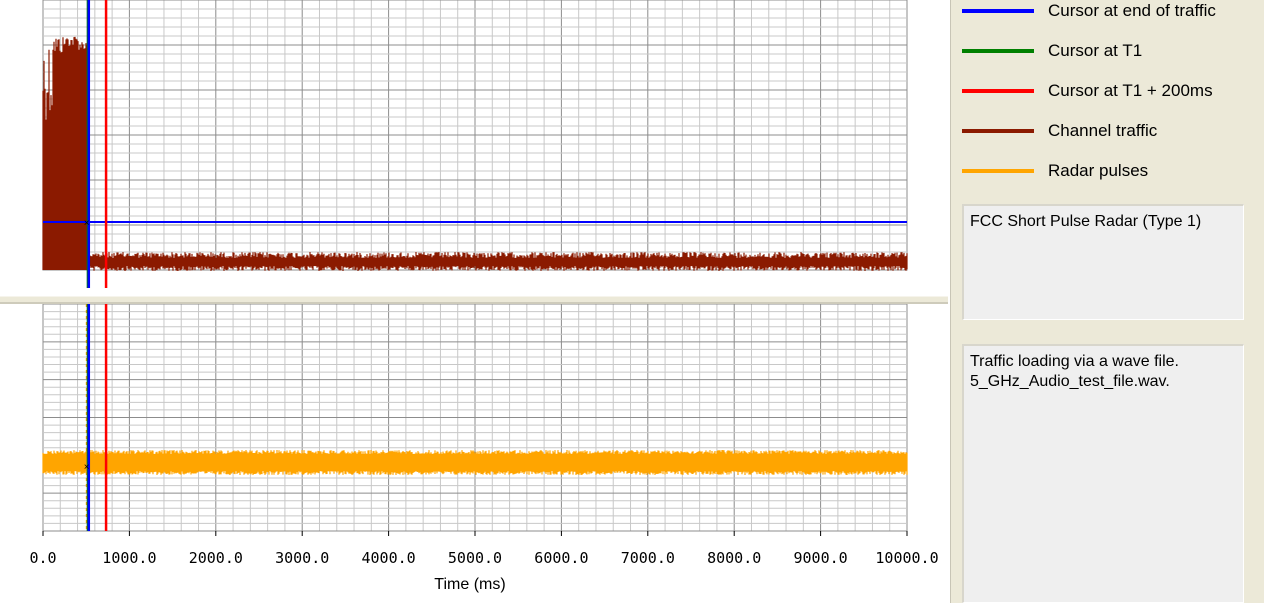 This screenshot has width=1264, height=603. Describe the element at coordinates (906, 558) in the screenshot. I see `x-tick-label: 10000.0` at that location.